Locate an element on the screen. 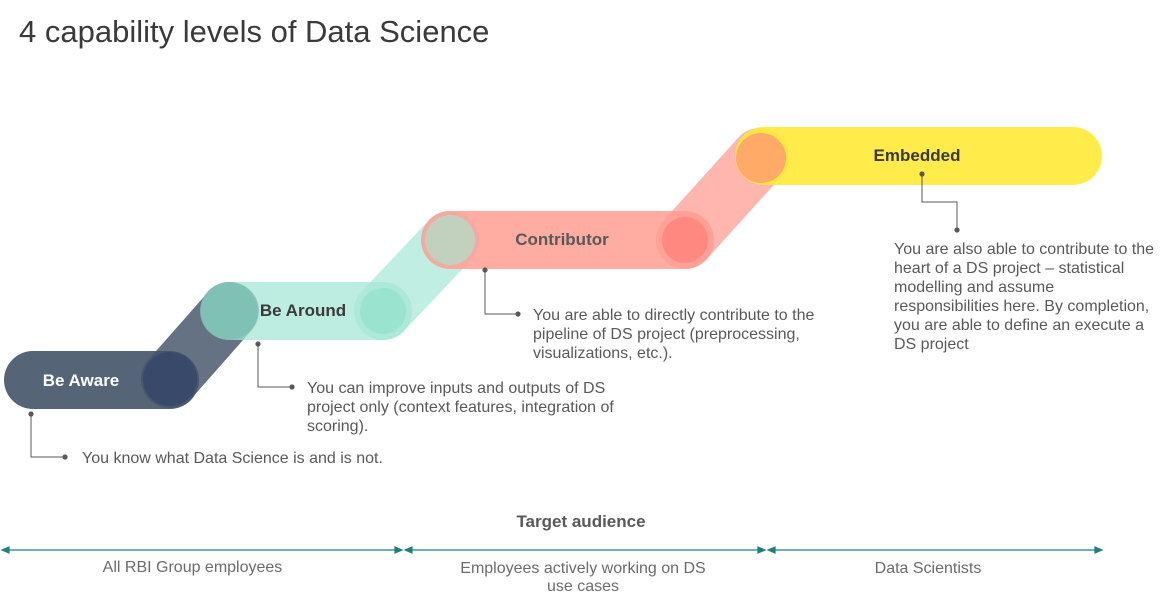  audience-arrow-1-head-right is located at coordinates (399, 550).